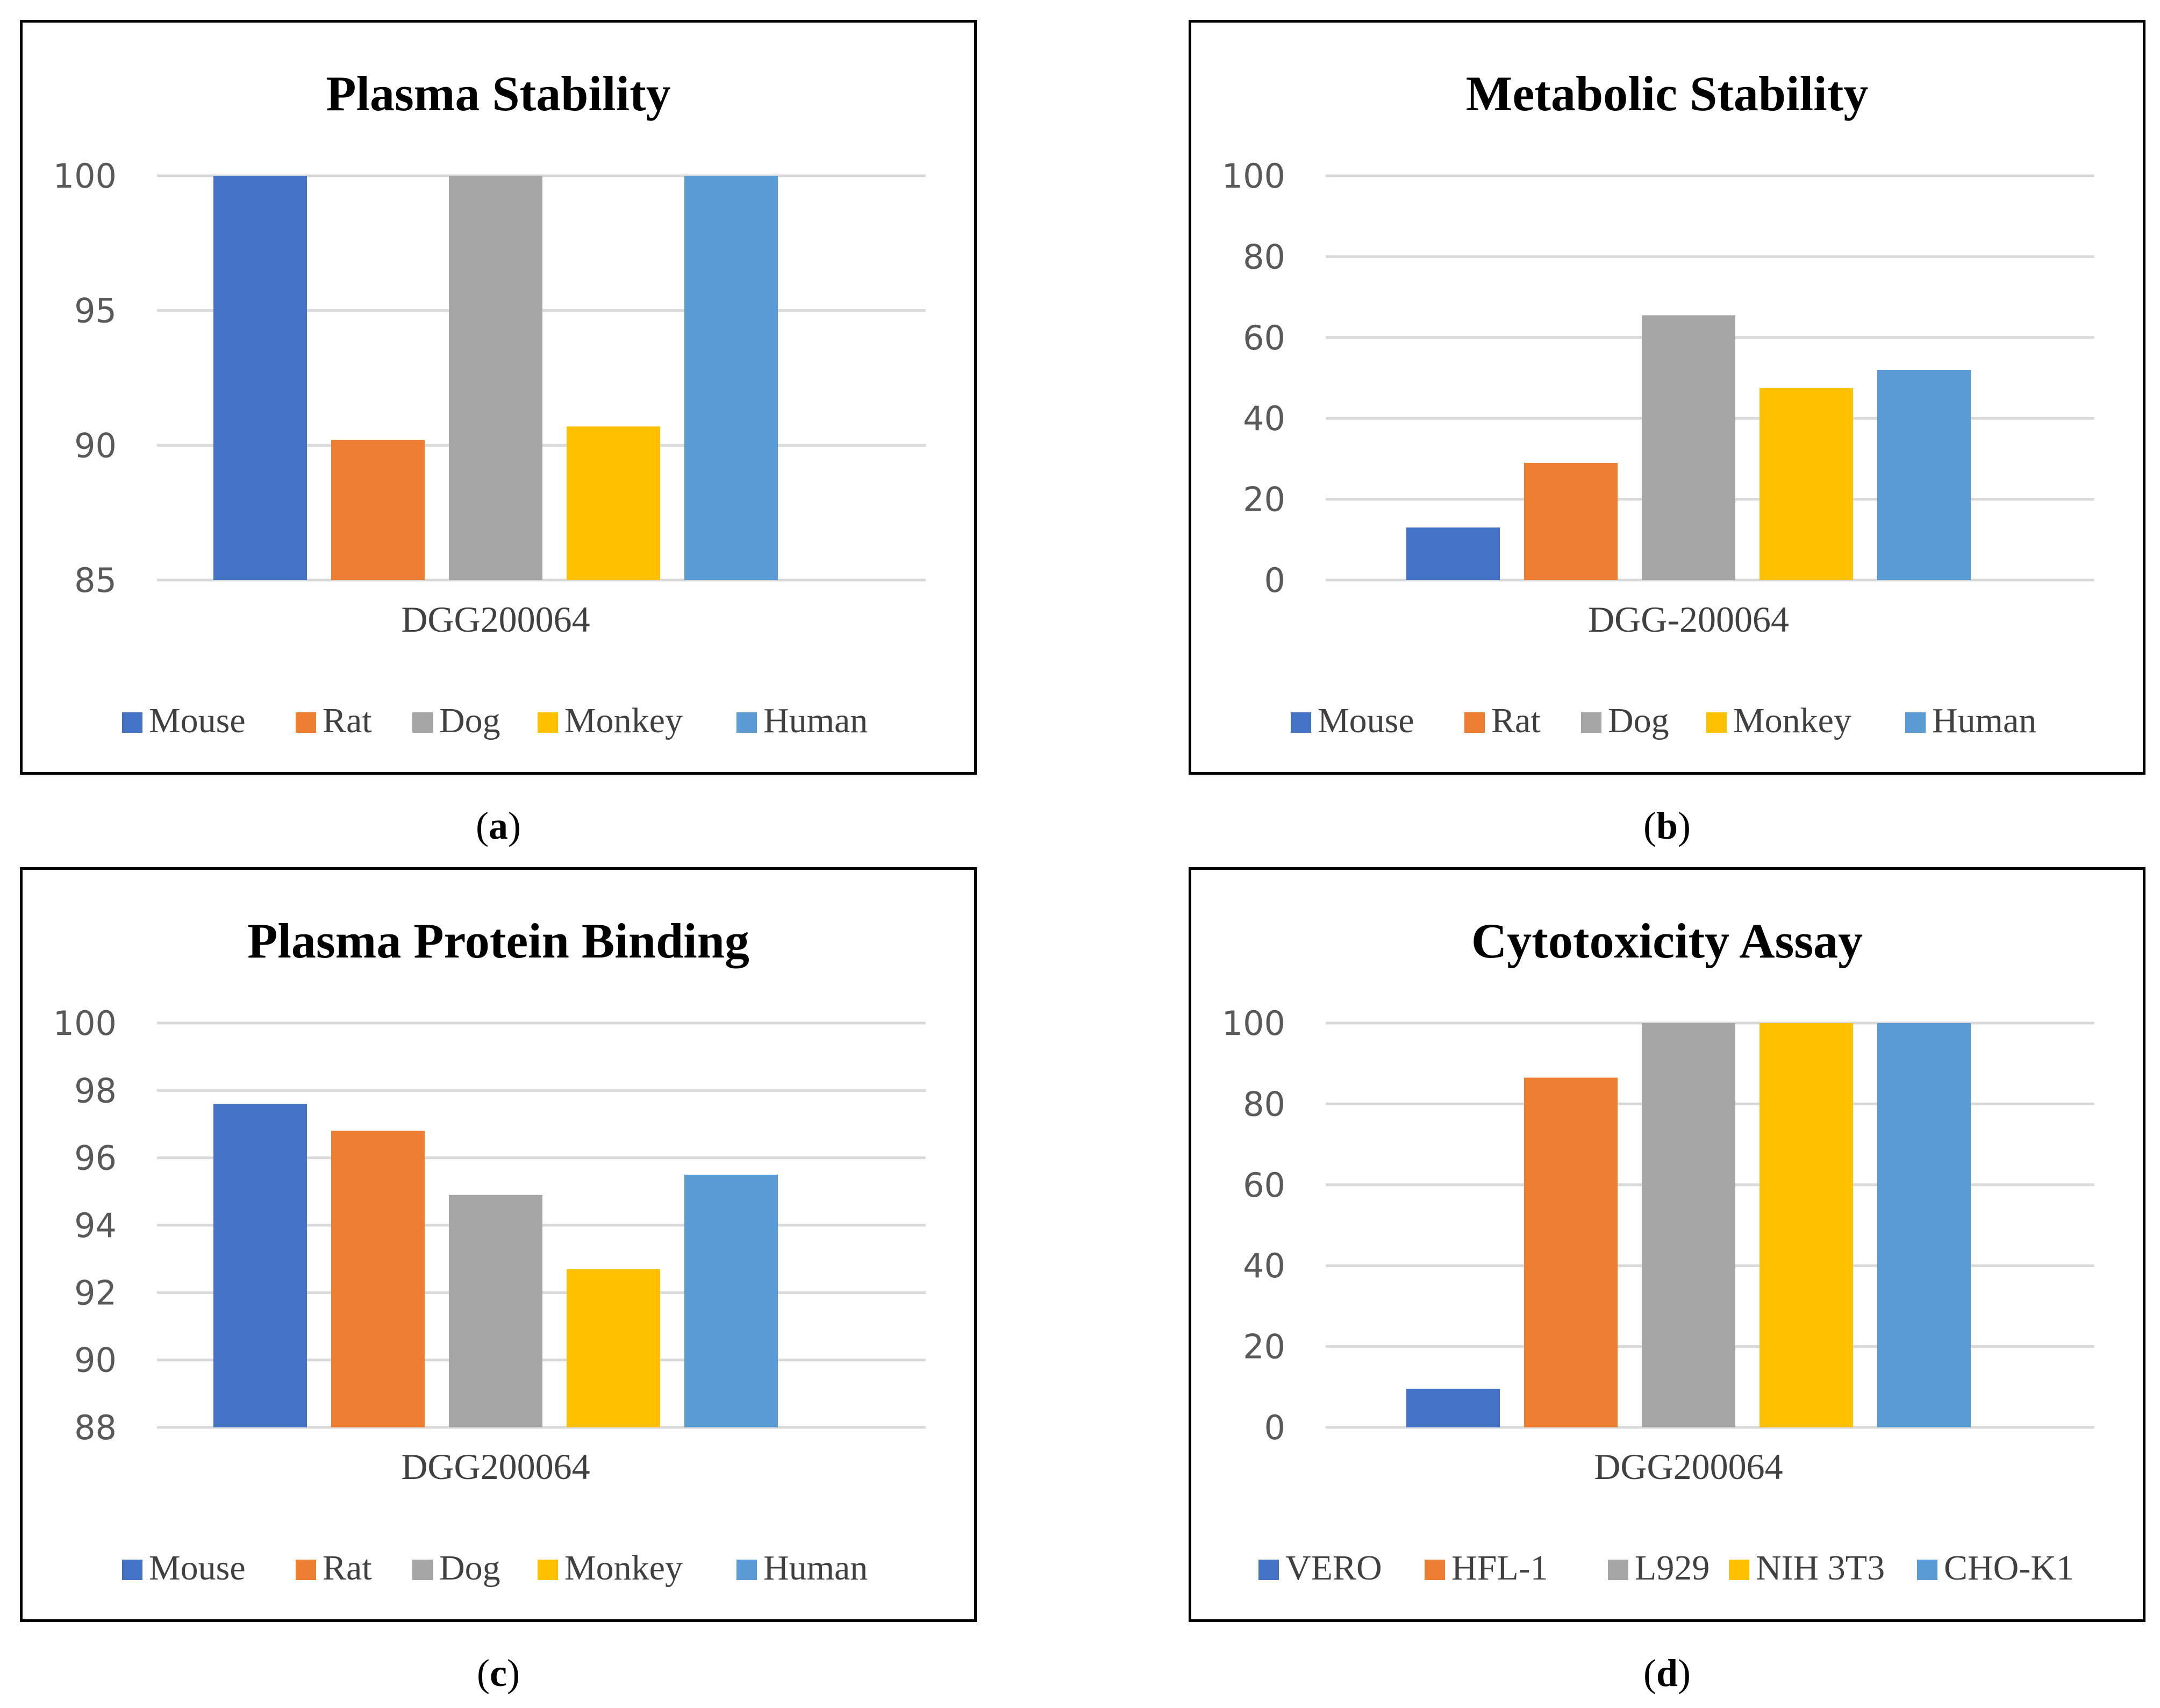 This screenshot has width=2160, height=1708. Describe the element at coordinates (95, 1158) in the screenshot. I see `y-tick-label: 96` at that location.